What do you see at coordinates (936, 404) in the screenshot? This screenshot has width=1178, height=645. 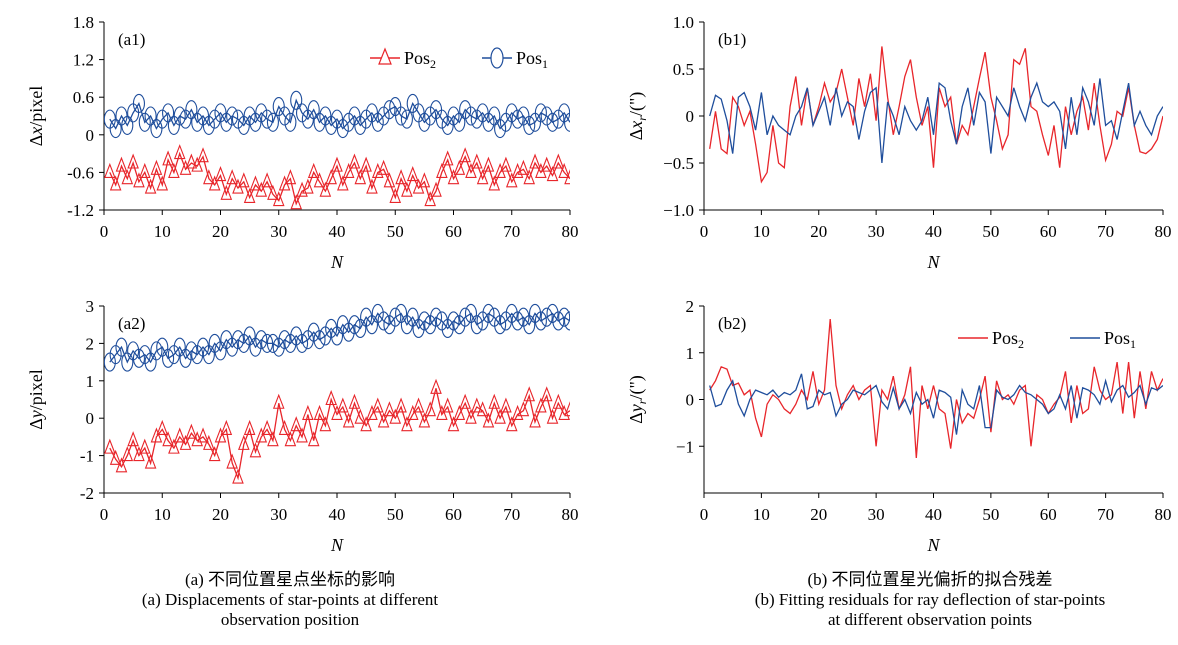 I see `series-line-pos1` at bounding box center [936, 404].